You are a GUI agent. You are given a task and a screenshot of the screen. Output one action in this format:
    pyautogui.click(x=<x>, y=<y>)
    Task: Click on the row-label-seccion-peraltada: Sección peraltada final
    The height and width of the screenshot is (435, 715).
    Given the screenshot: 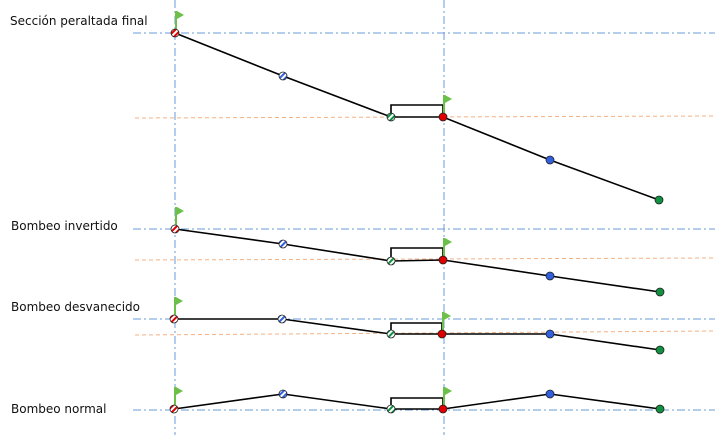 What is the action you would take?
    pyautogui.click(x=79, y=21)
    